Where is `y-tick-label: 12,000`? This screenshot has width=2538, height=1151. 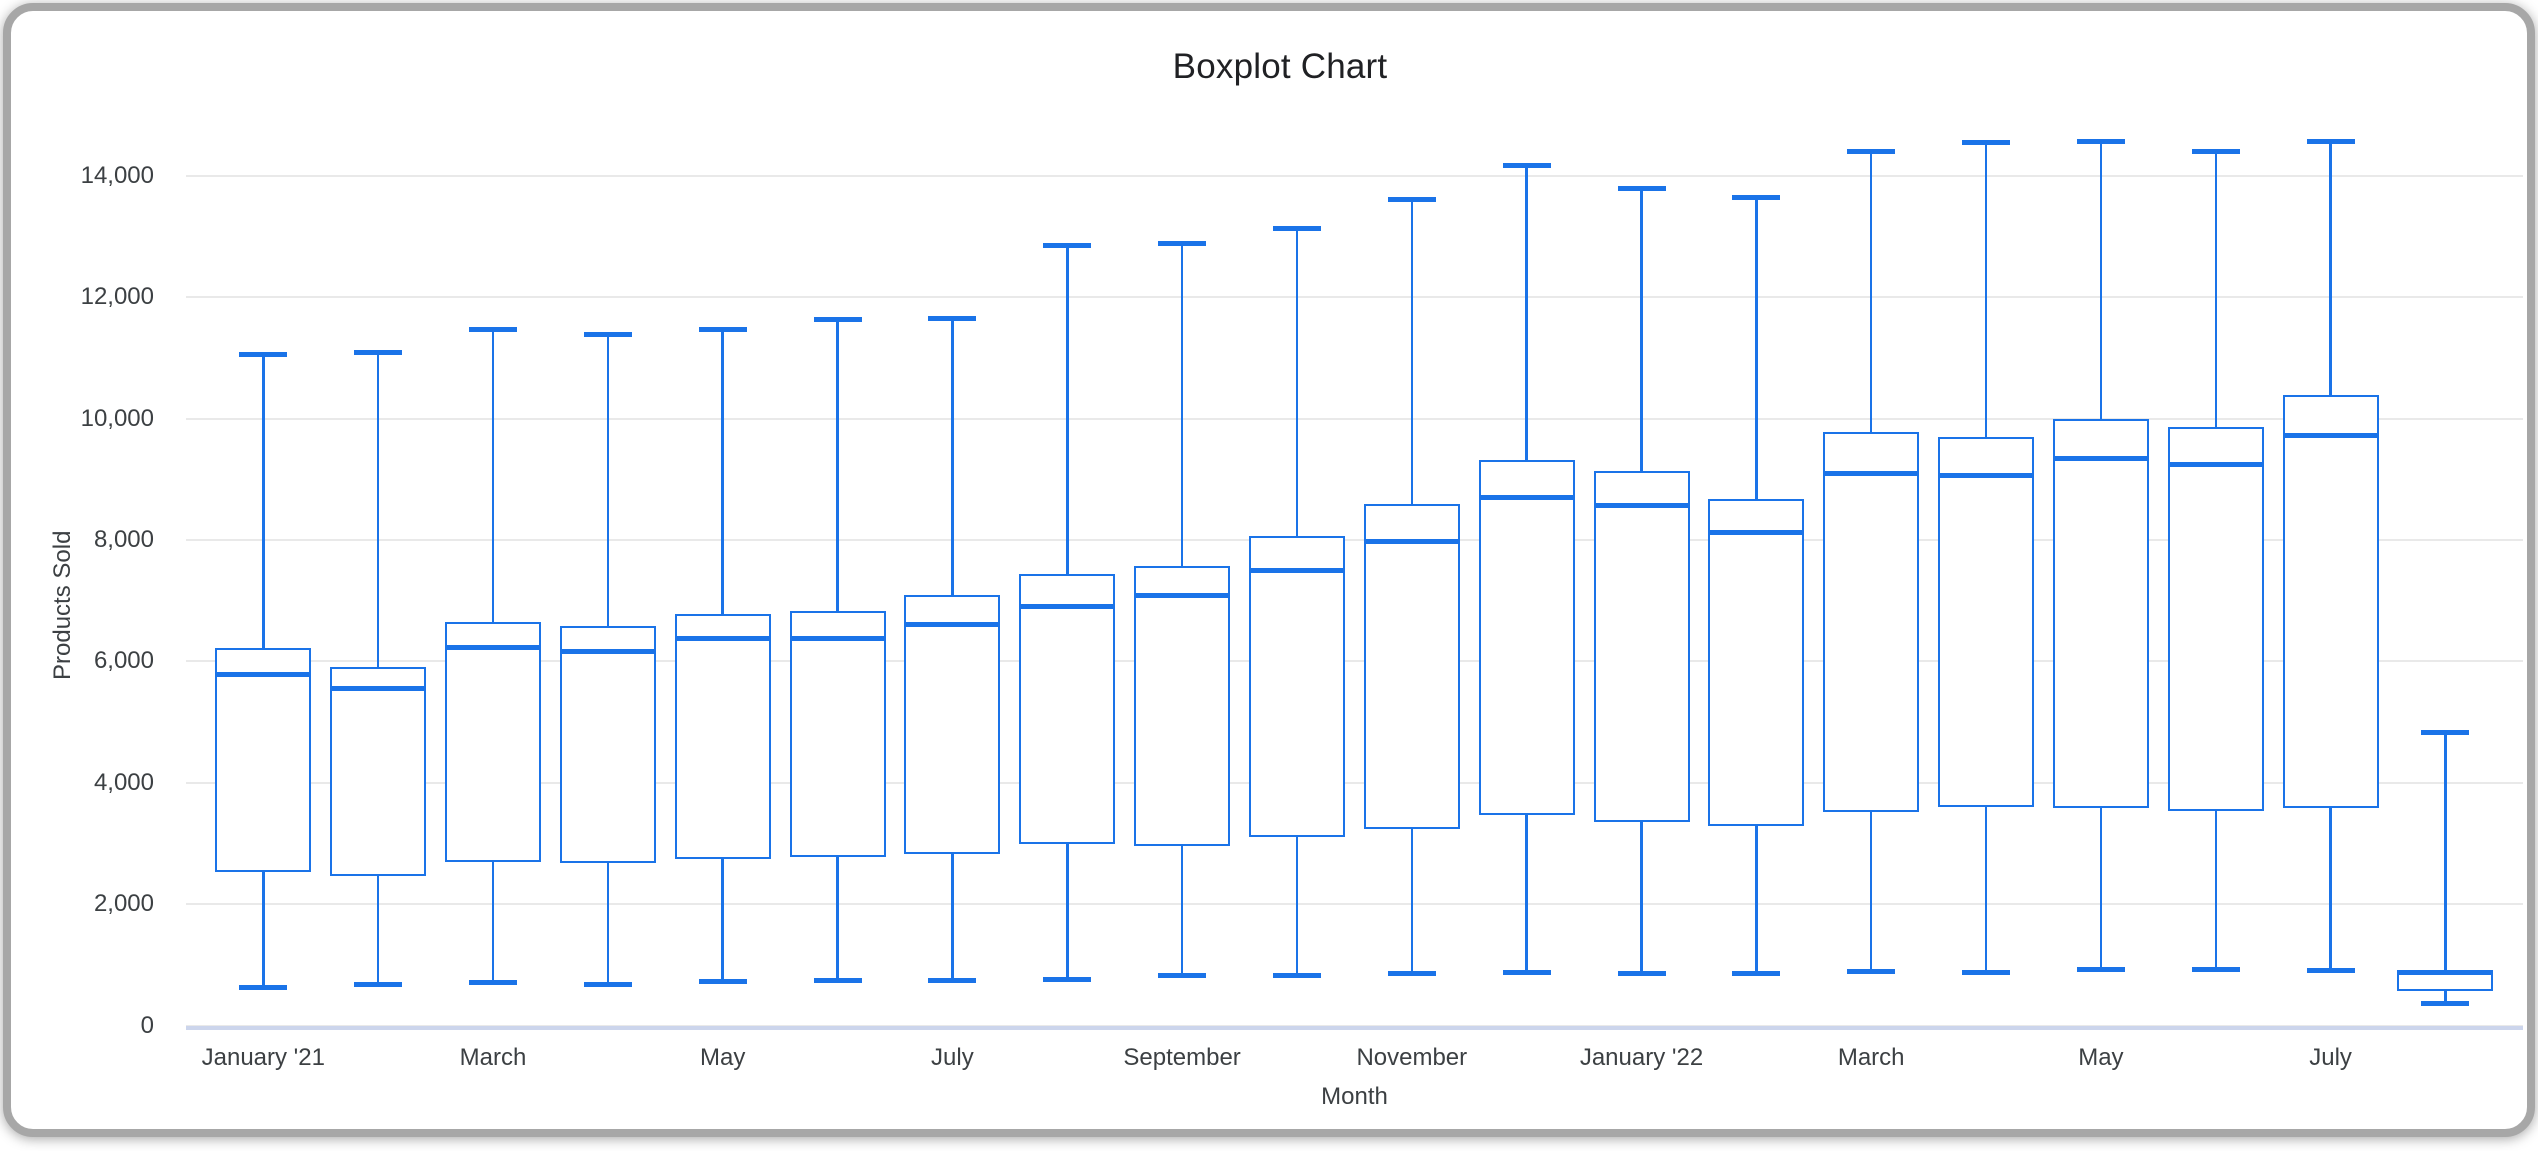
y-tick-label: 12,000 is located at coordinates (117, 297).